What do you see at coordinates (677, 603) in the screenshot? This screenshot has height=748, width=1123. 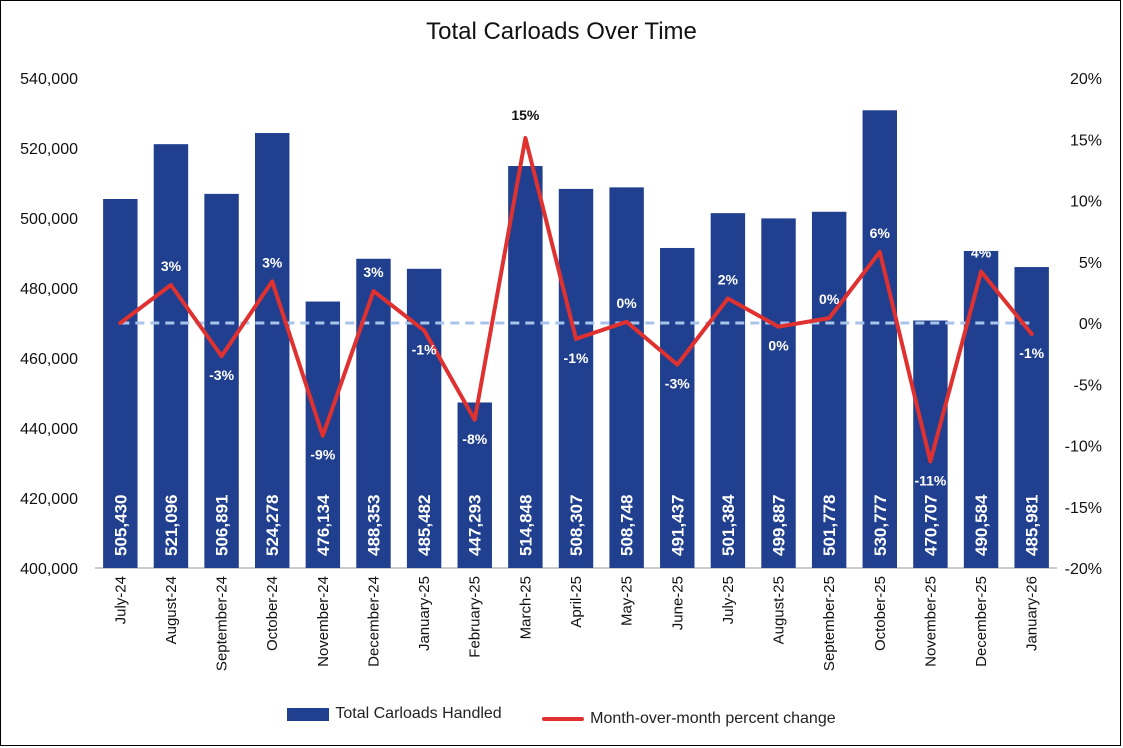 I see `x-tick-label: June-25` at bounding box center [677, 603].